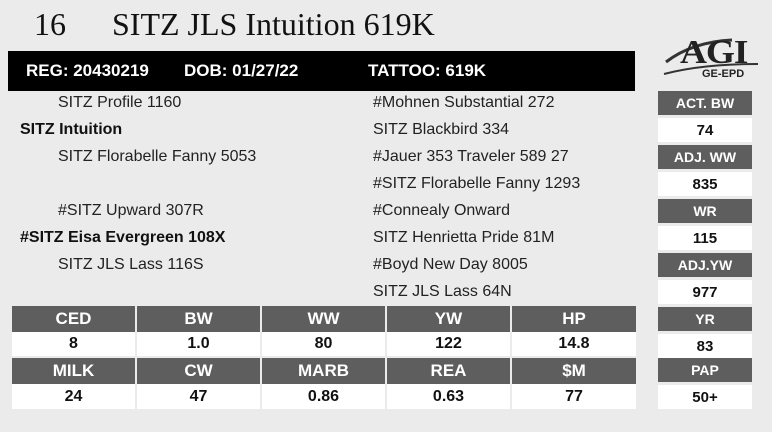 The width and height of the screenshot is (772, 432). Describe the element at coordinates (71, 129) in the screenshot. I see `pedigree-sire: SITZ Intuition` at that location.